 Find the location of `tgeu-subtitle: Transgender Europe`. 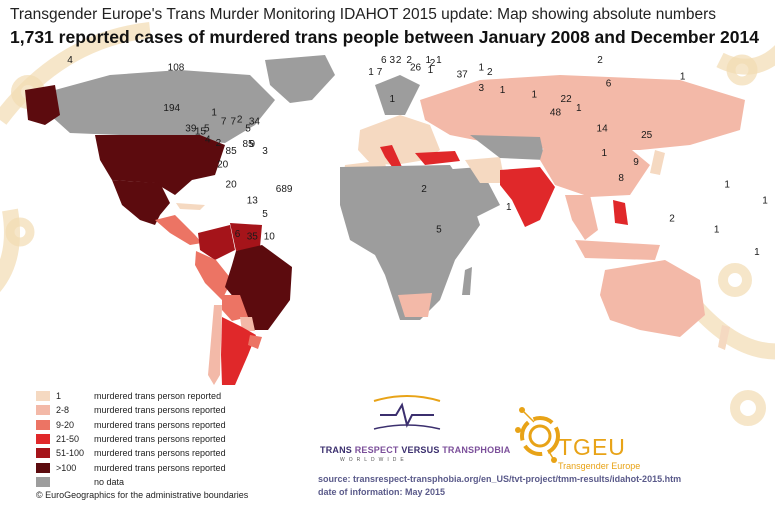

tgeu-subtitle: Transgender Europe is located at coordinates (599, 466).